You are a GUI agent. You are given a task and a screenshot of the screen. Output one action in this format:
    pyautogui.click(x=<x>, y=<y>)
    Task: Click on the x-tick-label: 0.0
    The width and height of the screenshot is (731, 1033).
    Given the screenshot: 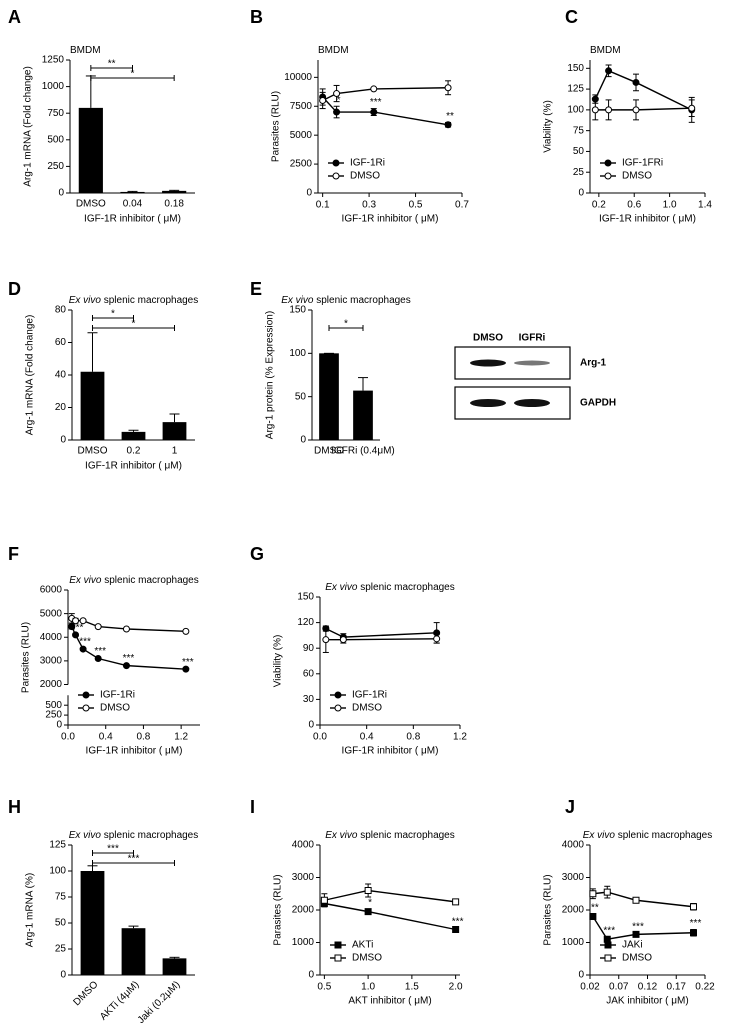 What is the action you would take?
    pyautogui.click(x=320, y=737)
    